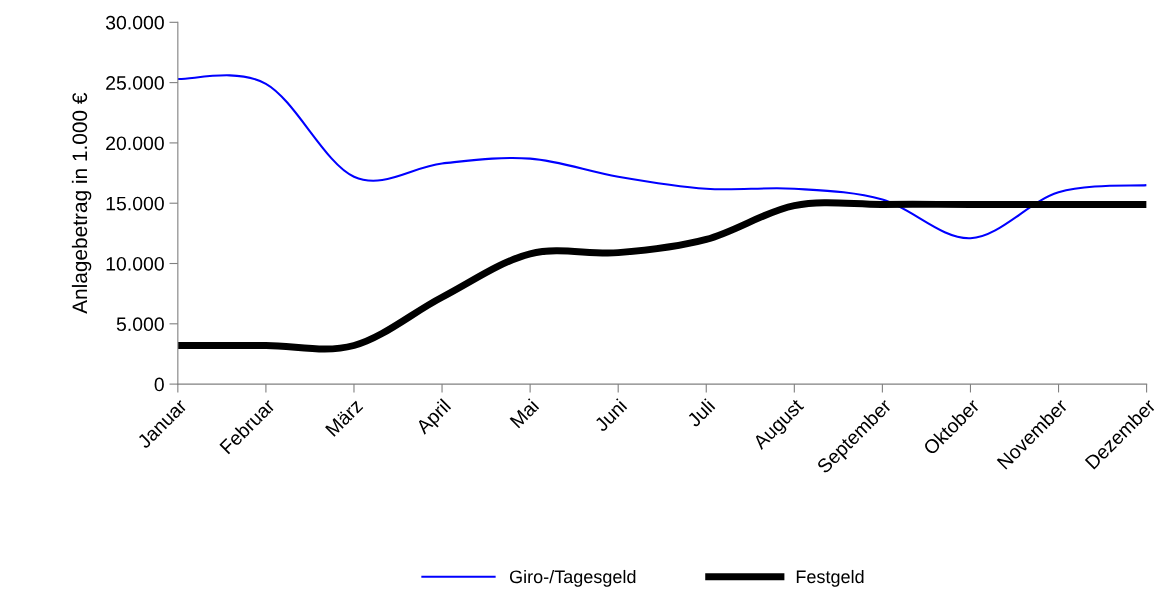 This screenshot has height=603, width=1170. I want to click on y-tick-label: 15.000, so click(135, 203).